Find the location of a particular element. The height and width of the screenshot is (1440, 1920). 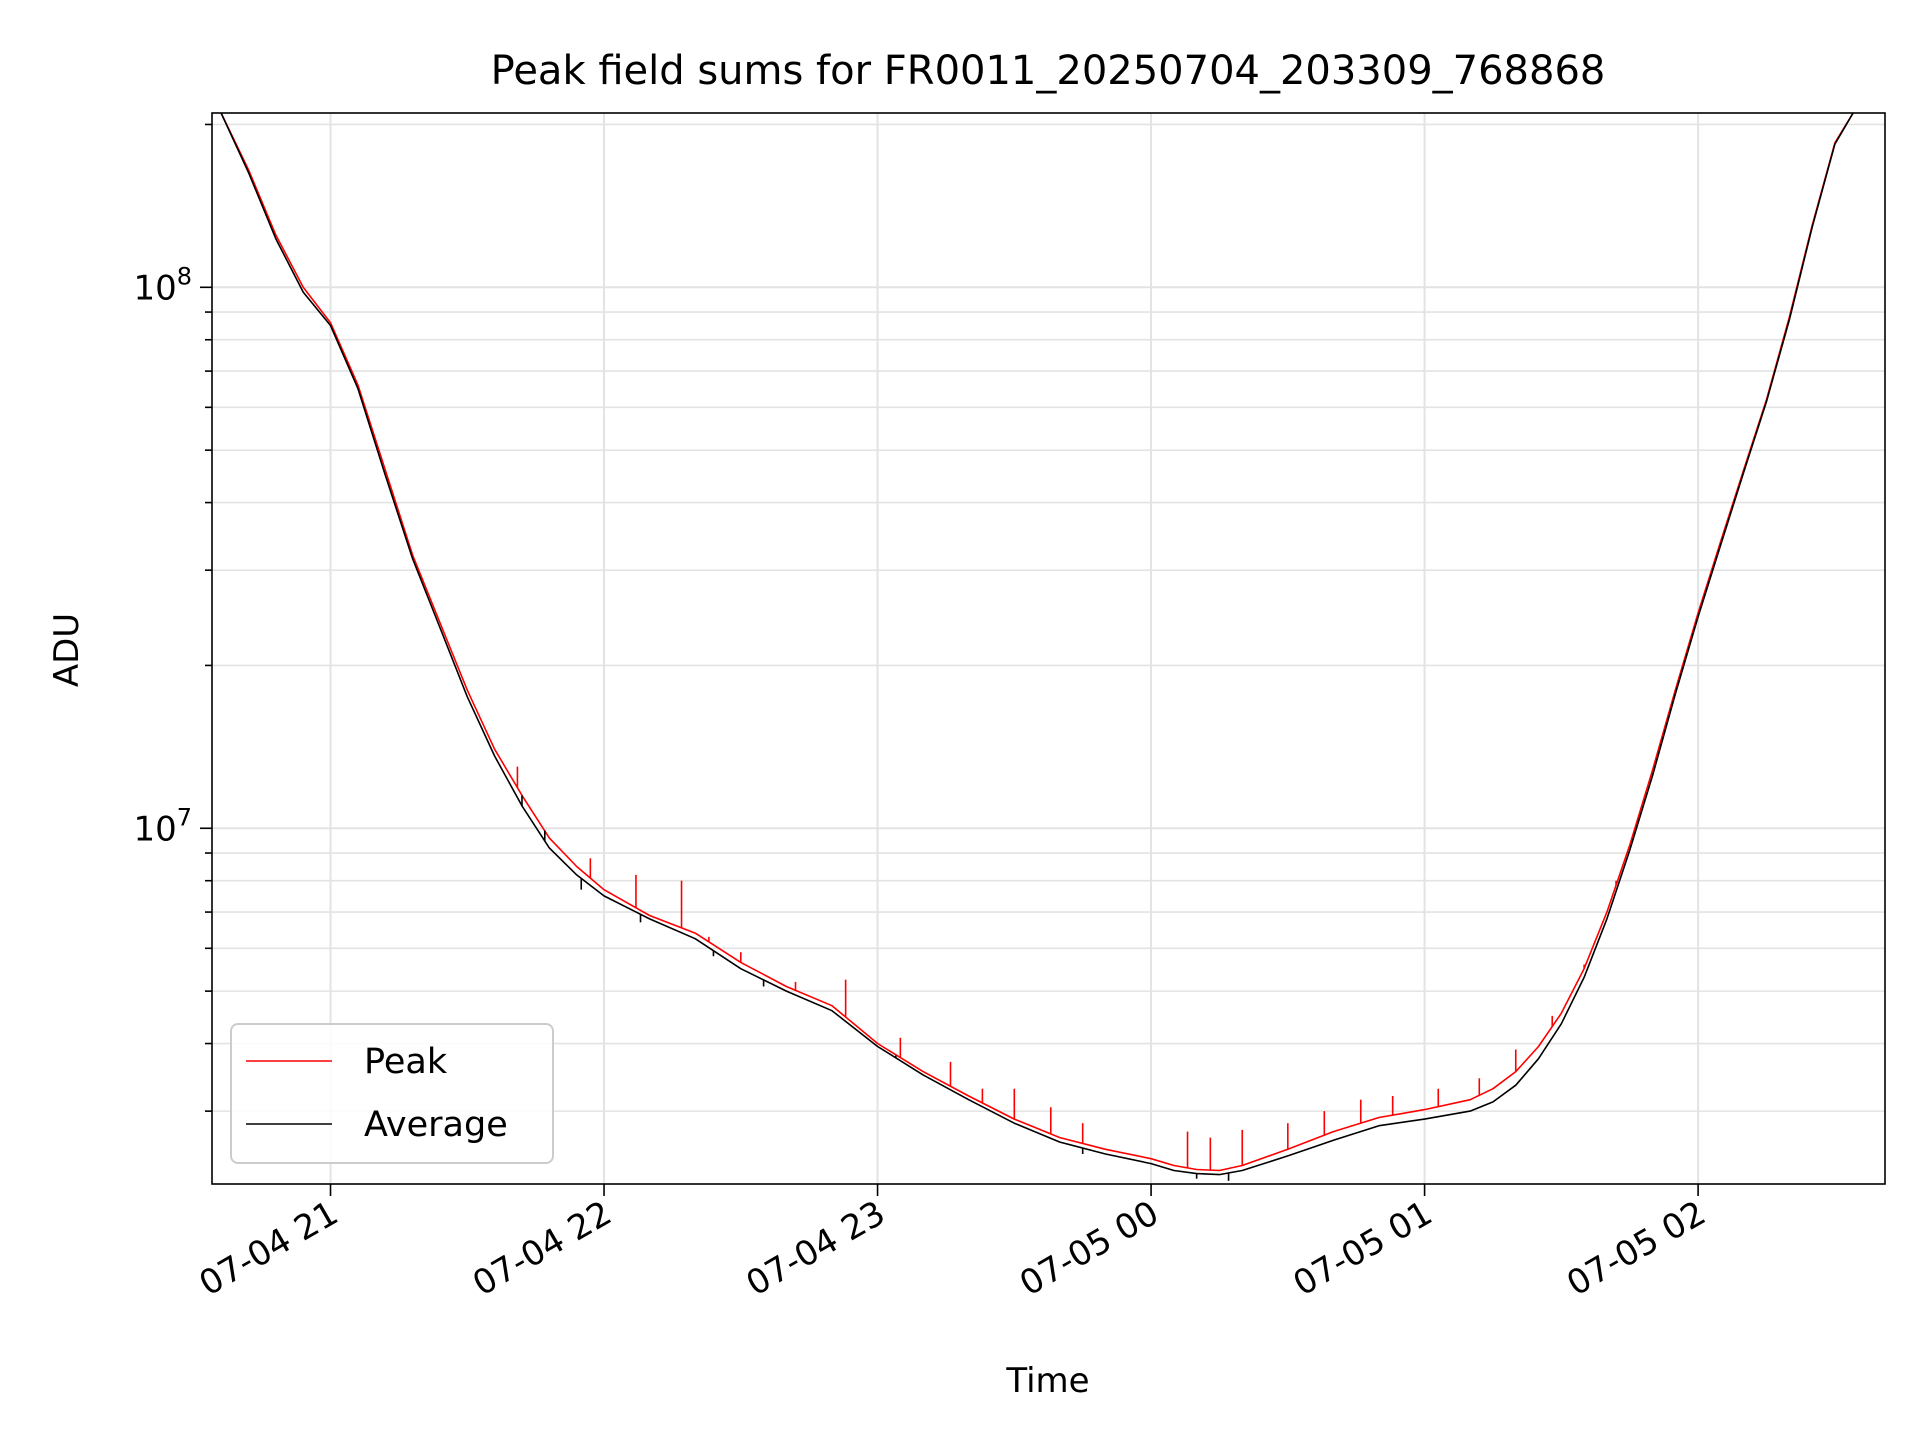

legend-label-average: Average is located at coordinates (436, 1125).